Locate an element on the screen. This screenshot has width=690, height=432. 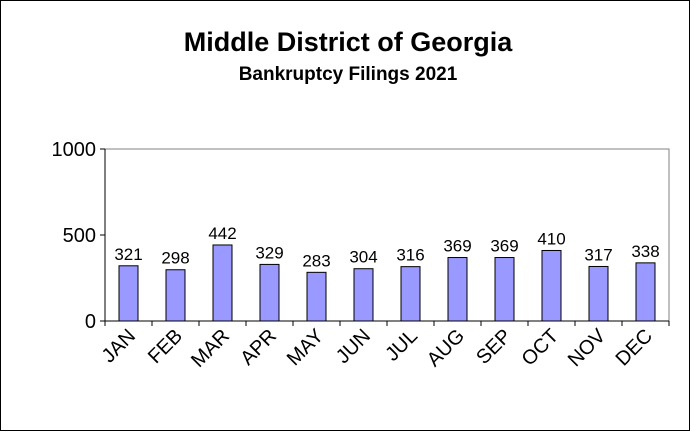
data-label: 304 is located at coordinates (363, 257).